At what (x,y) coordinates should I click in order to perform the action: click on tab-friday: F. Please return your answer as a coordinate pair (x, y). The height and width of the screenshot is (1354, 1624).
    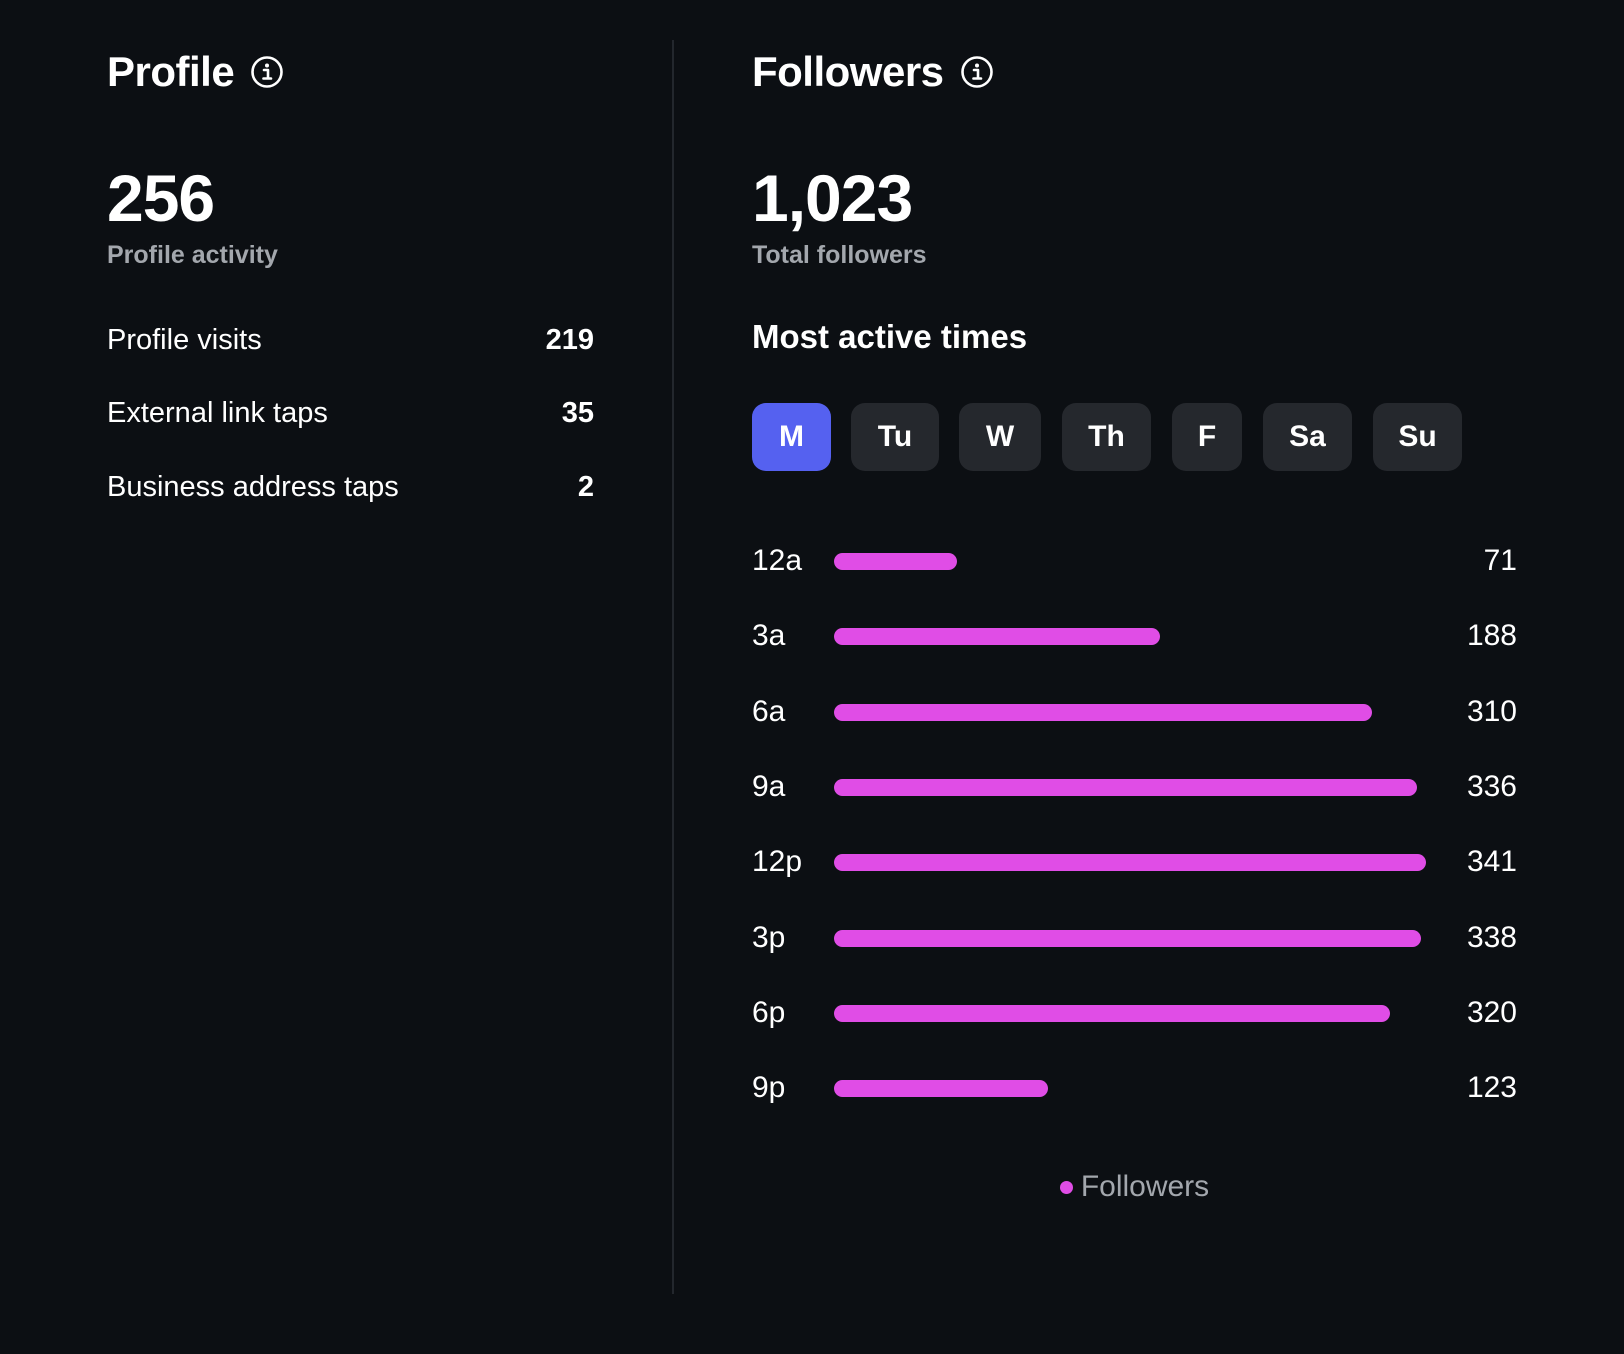
    Looking at the image, I should click on (1207, 437).